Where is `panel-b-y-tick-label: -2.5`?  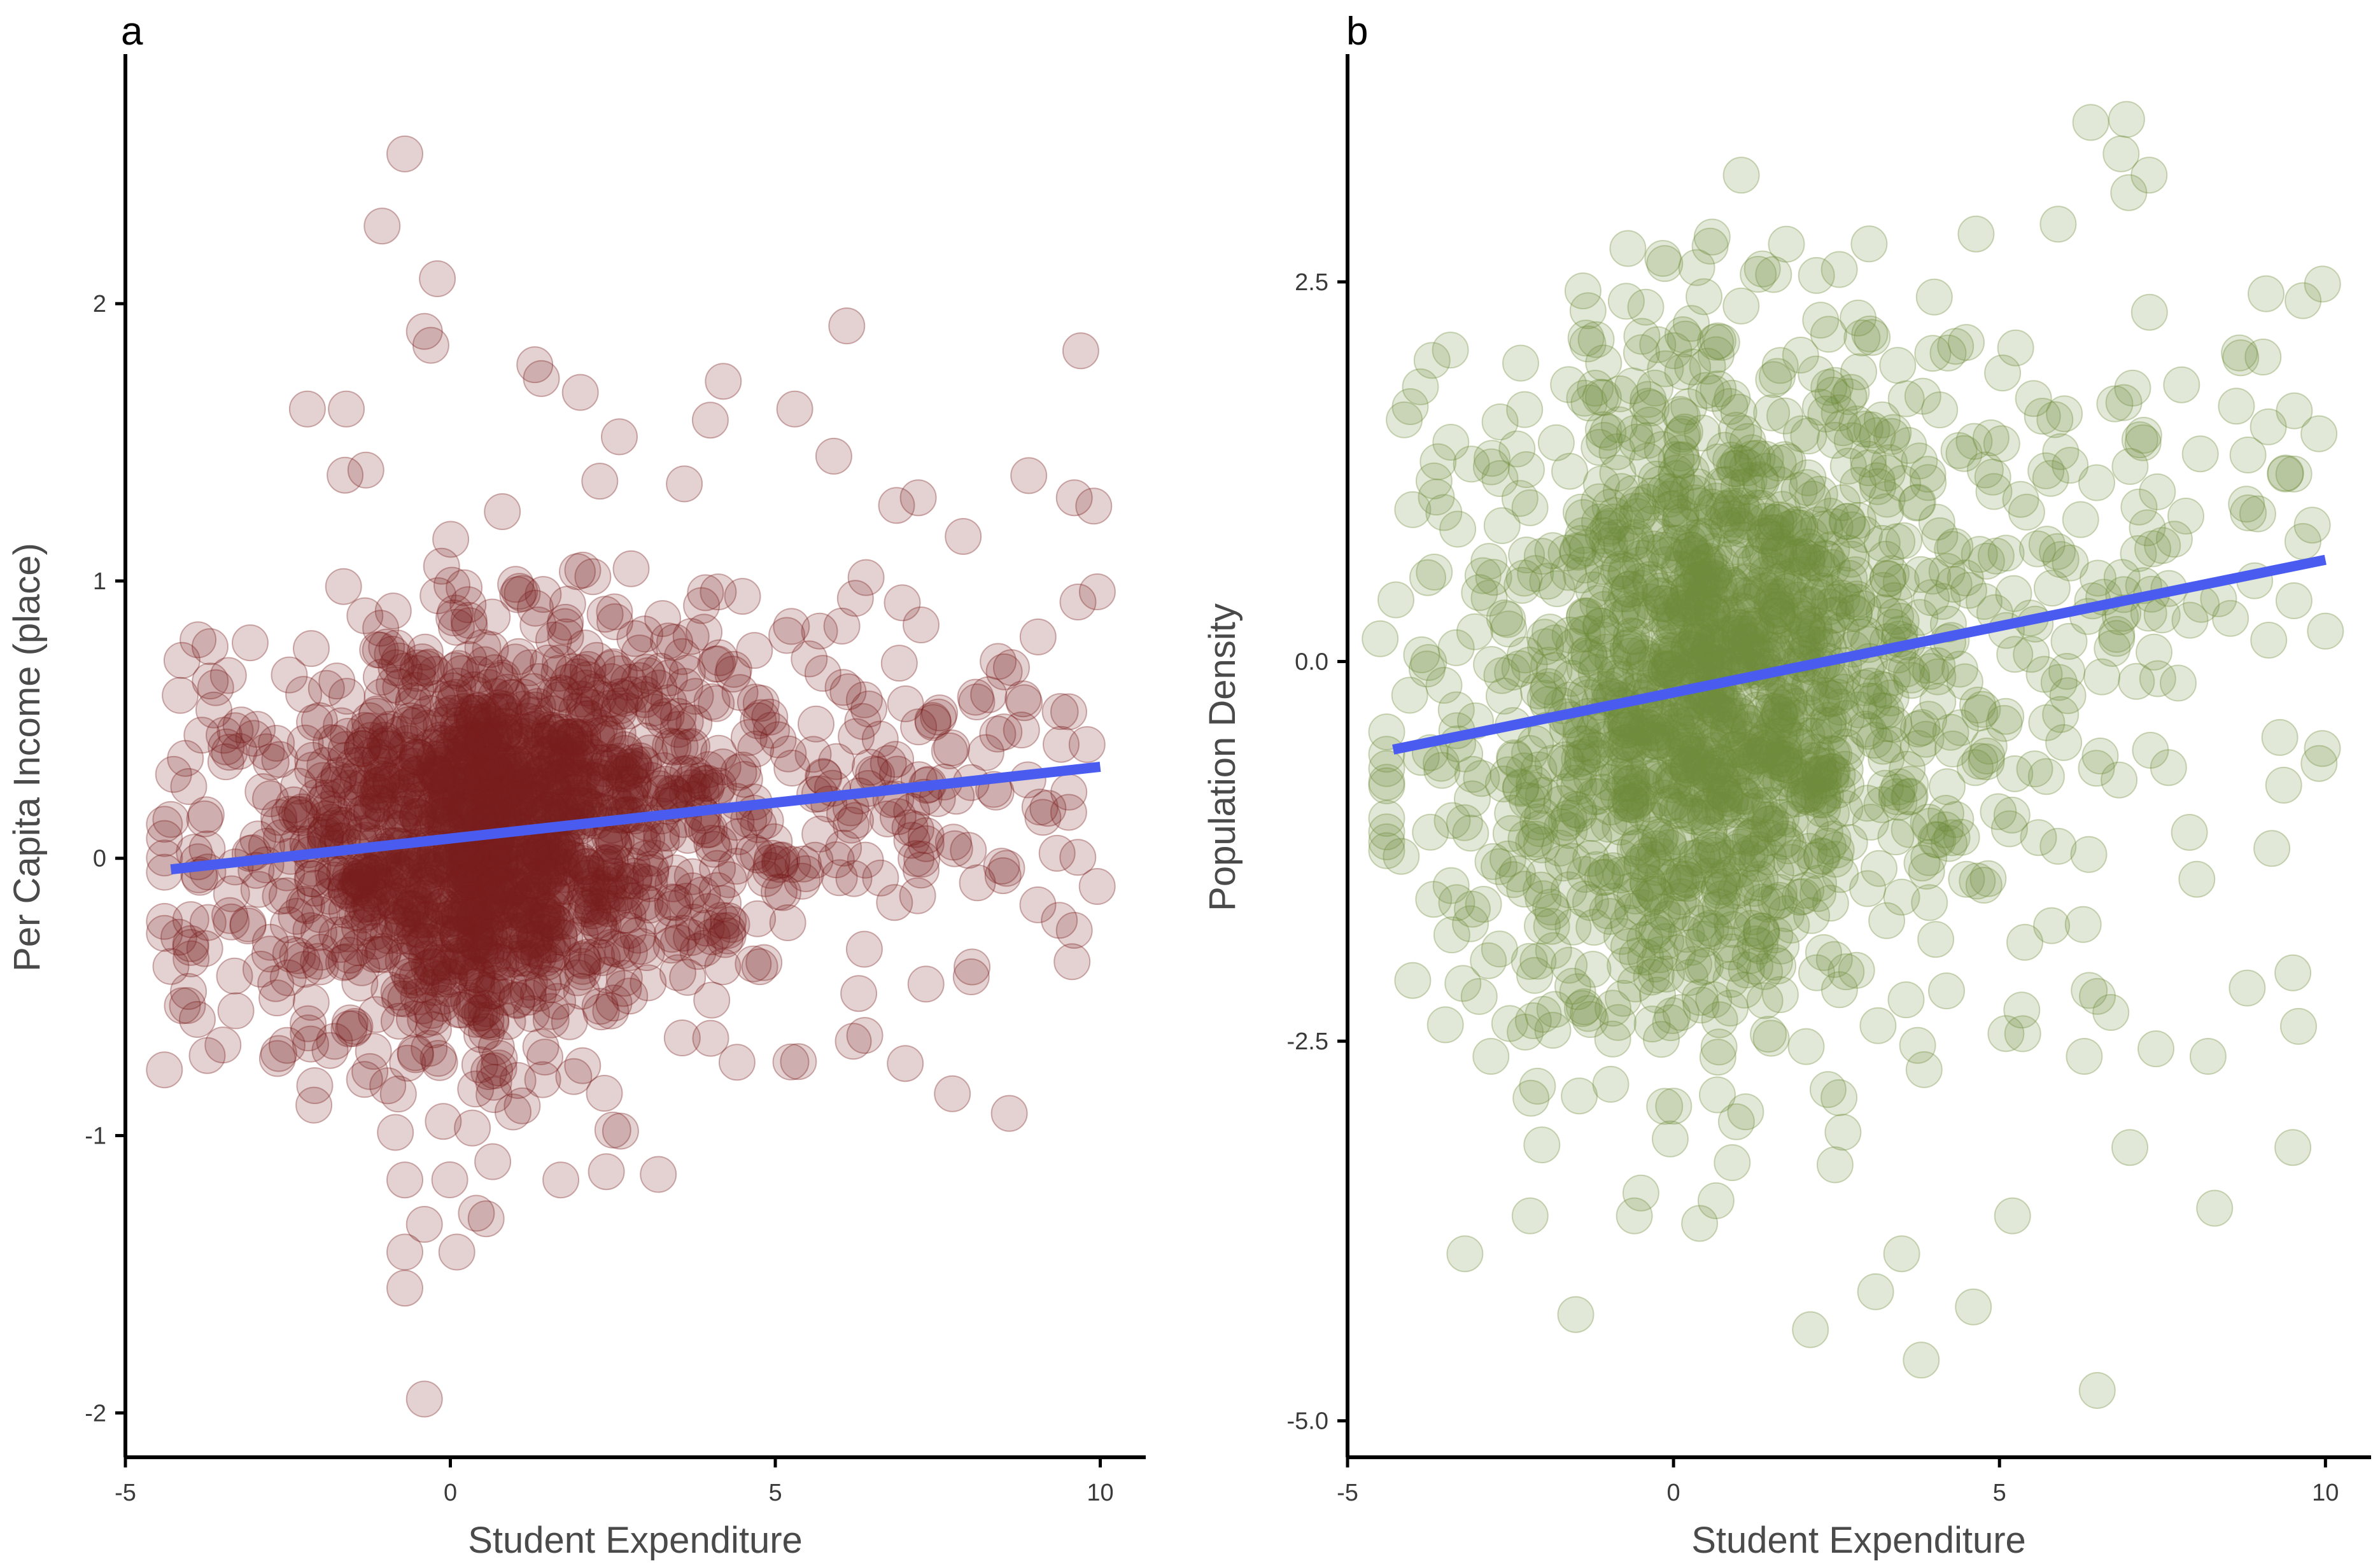
panel-b-y-tick-label: -2.5 is located at coordinates (1307, 1041).